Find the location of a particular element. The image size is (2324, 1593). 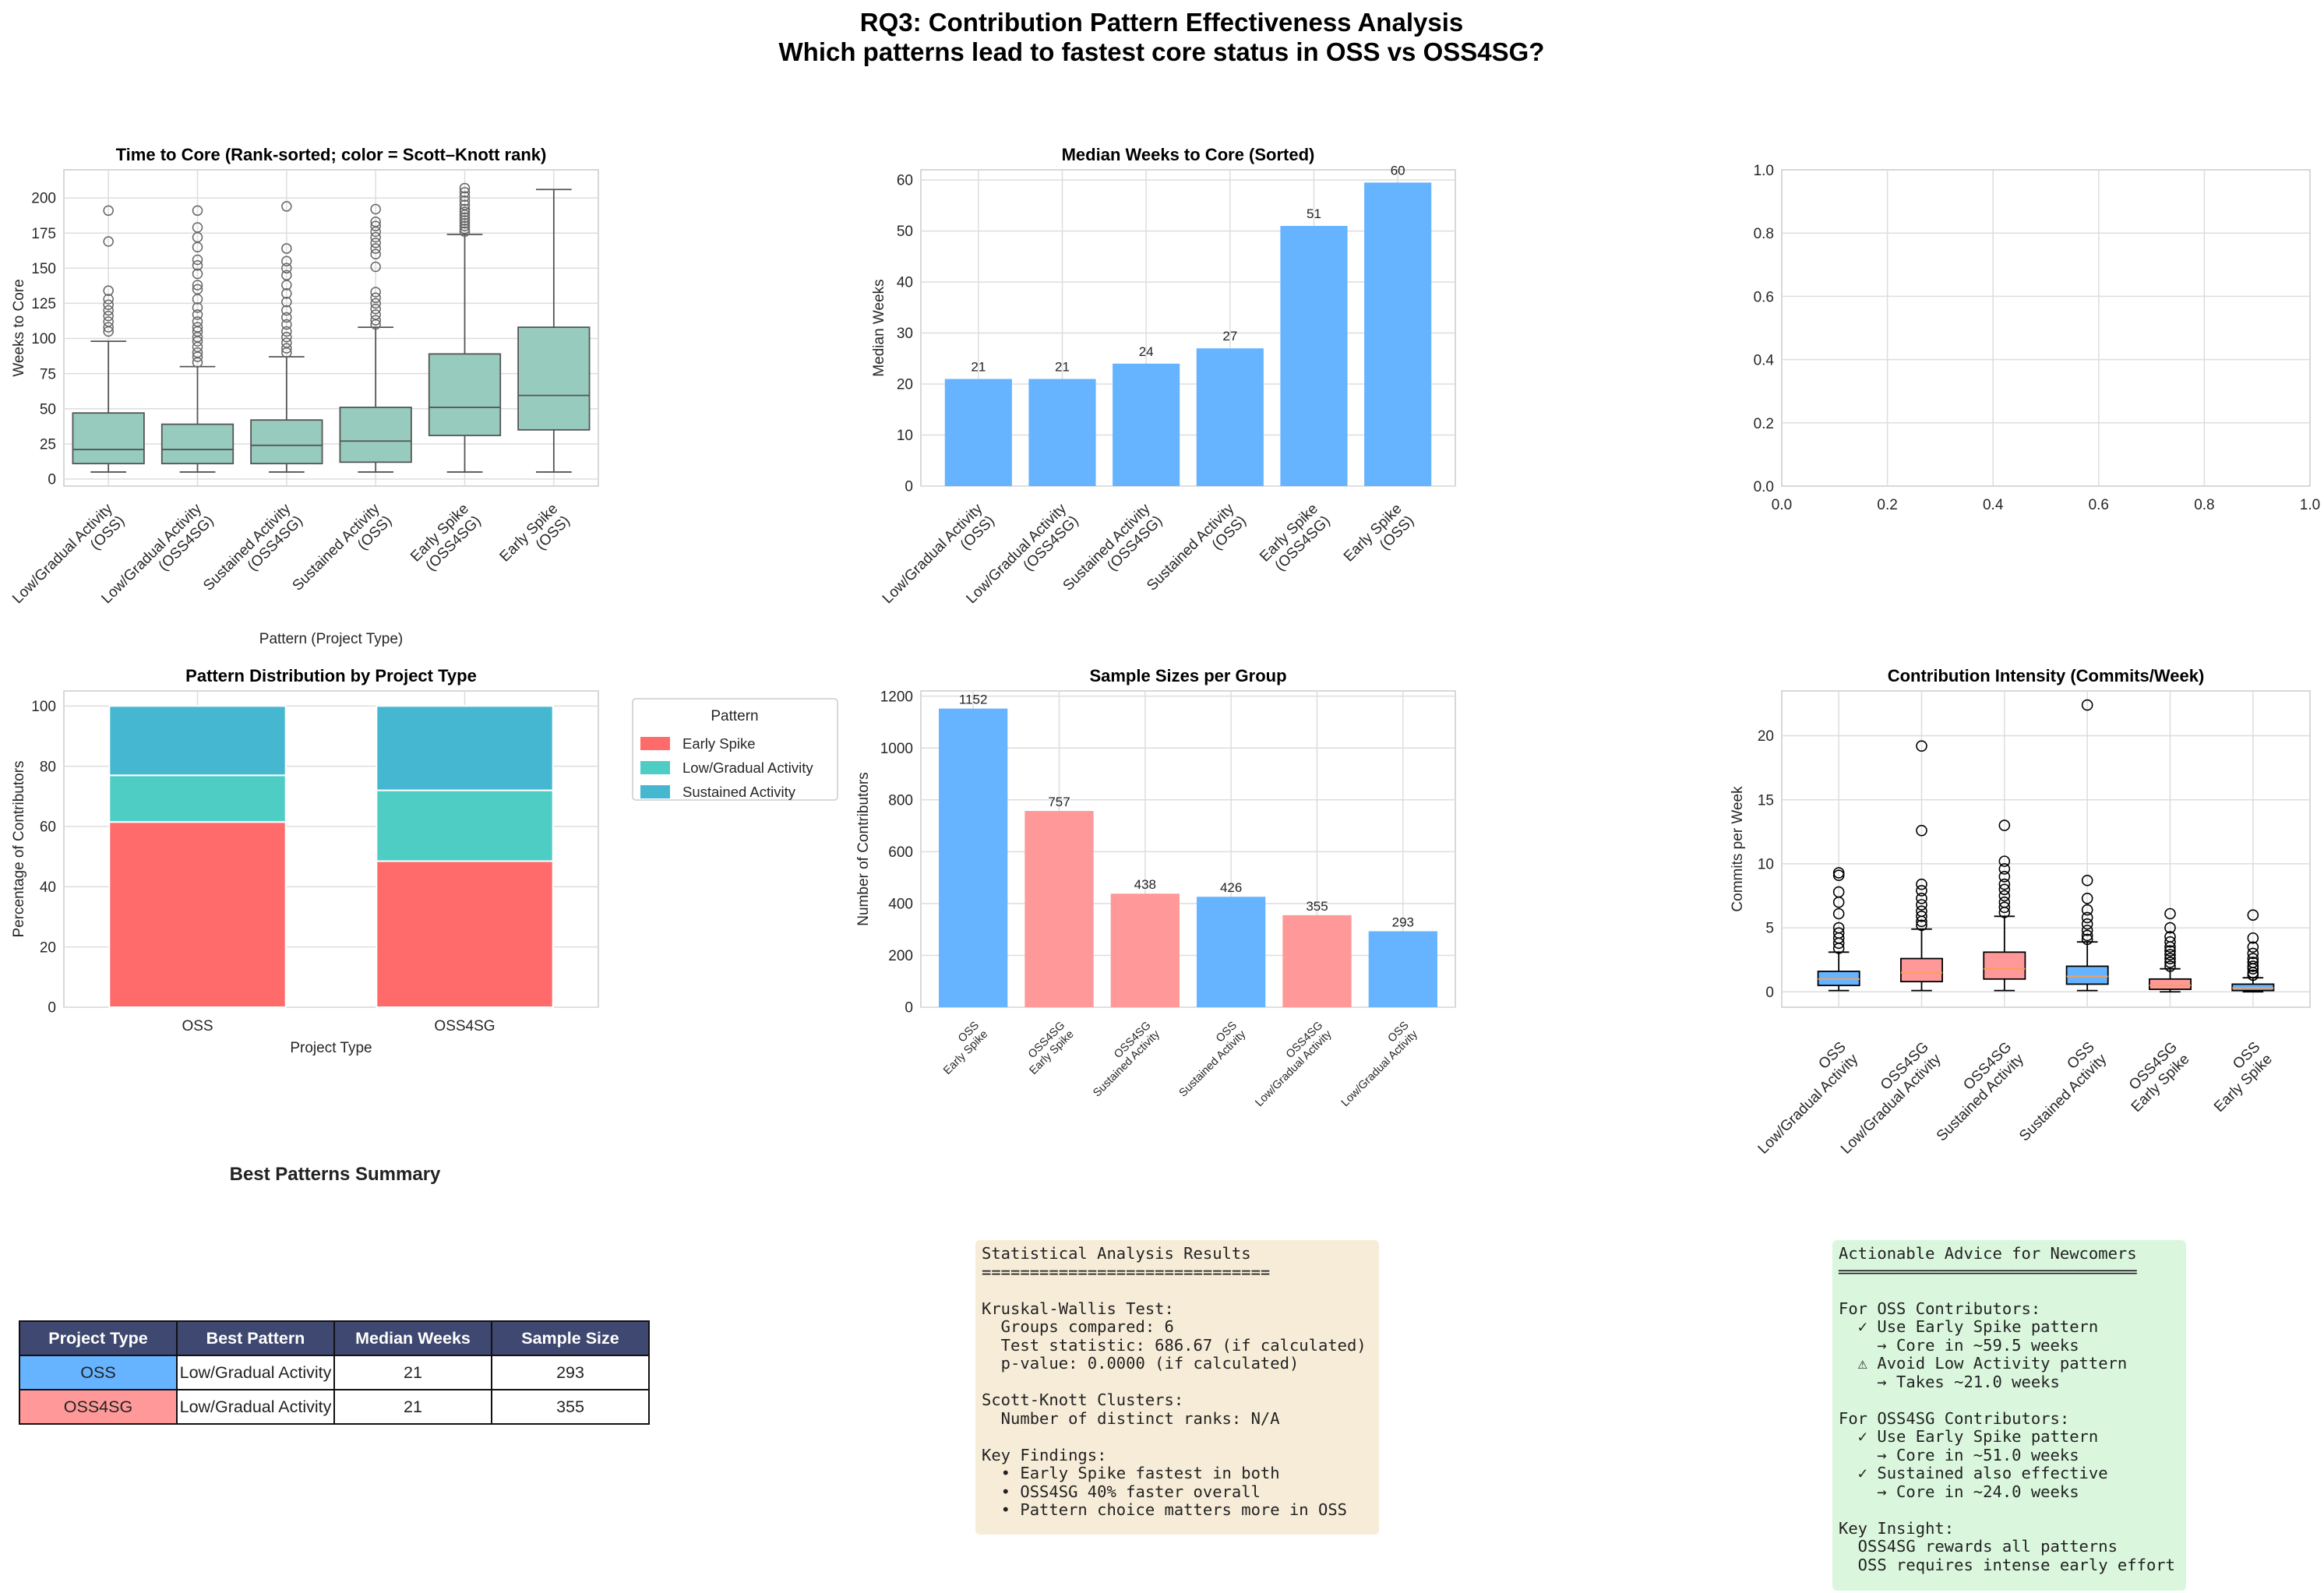

pattern-distribution-y-tick-label: 80 is located at coordinates (48, 767).